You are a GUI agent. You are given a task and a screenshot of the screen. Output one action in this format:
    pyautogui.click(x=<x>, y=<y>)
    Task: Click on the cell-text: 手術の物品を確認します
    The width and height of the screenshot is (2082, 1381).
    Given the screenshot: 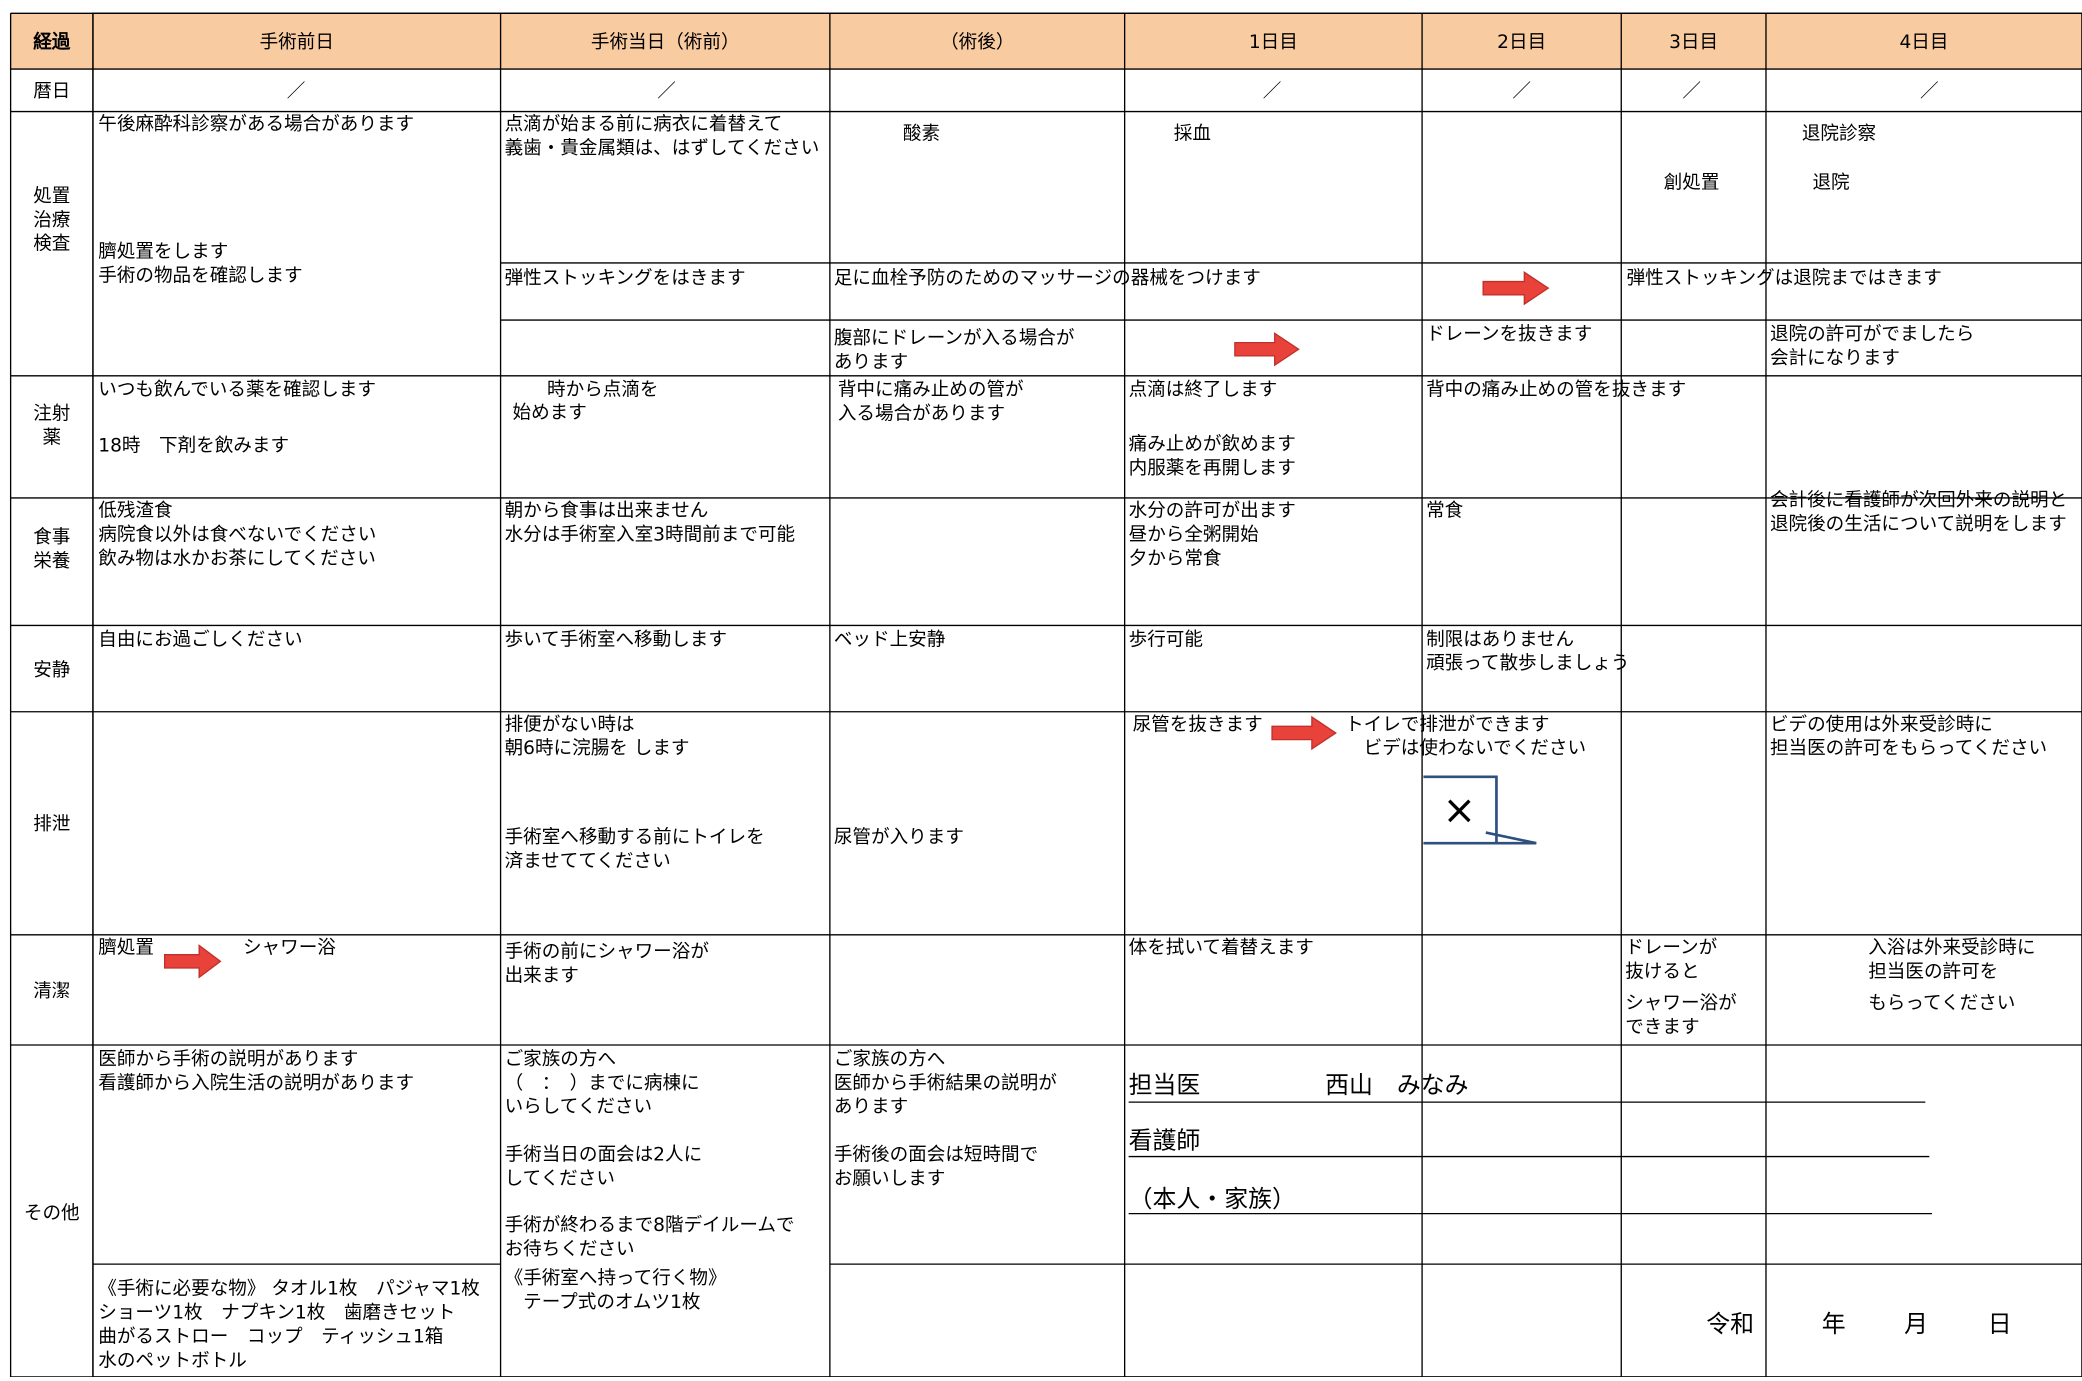 What is the action you would take?
    pyautogui.click(x=200, y=276)
    